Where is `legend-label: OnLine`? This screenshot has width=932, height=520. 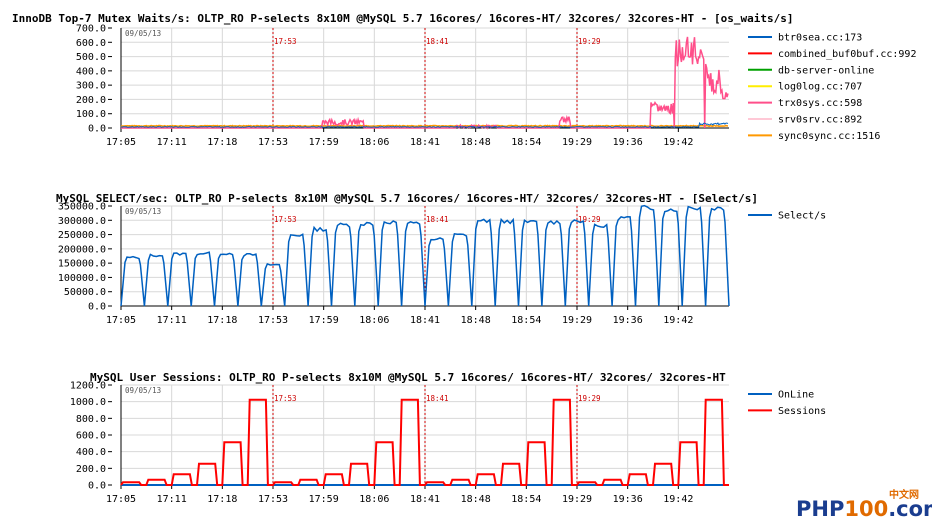 legend-label: OnLine is located at coordinates (796, 395).